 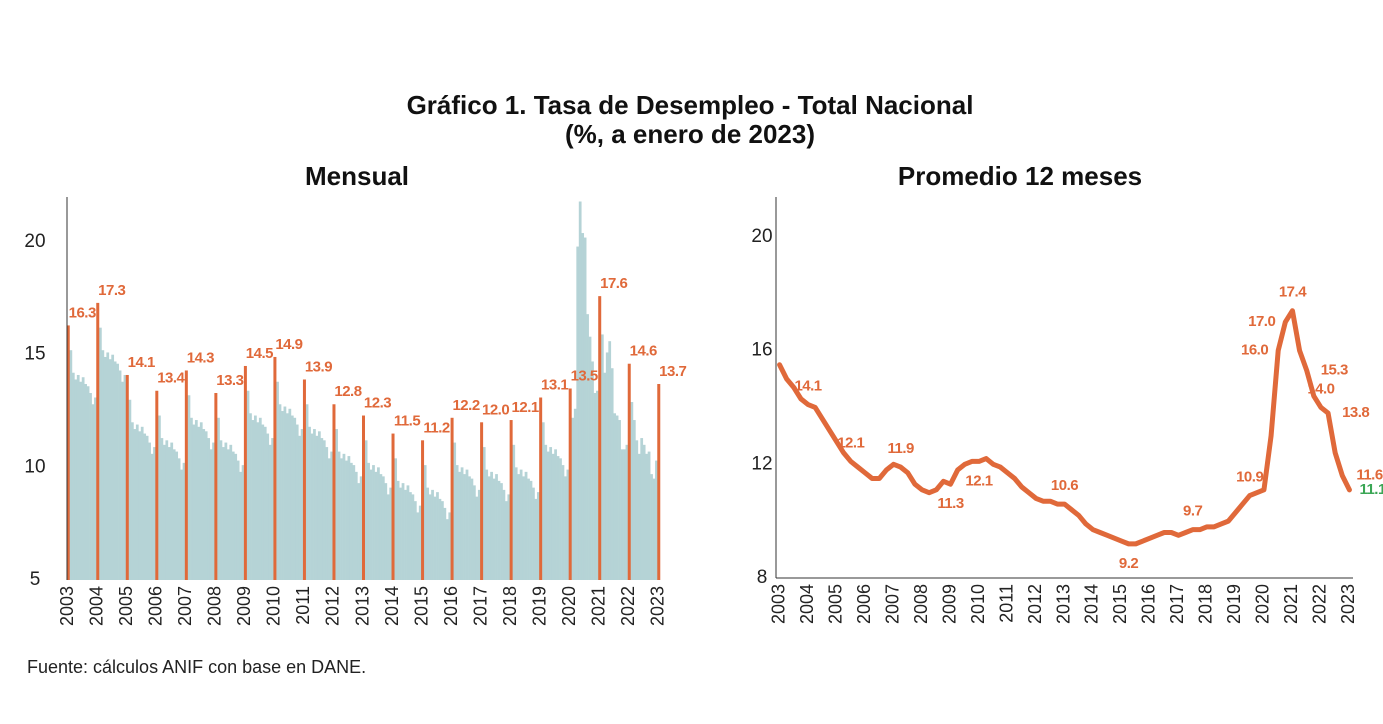 I want to click on data-label: 10.9, so click(x=1249, y=477).